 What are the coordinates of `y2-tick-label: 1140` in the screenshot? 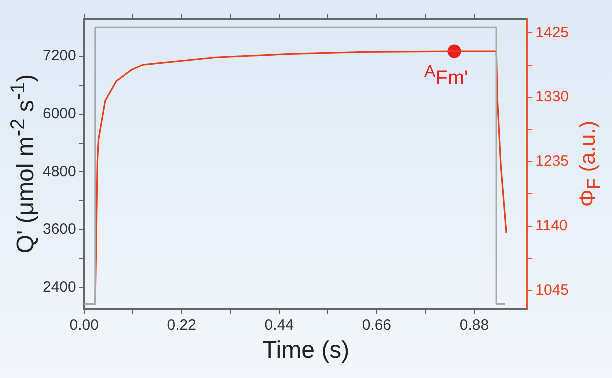 It's located at (552, 225).